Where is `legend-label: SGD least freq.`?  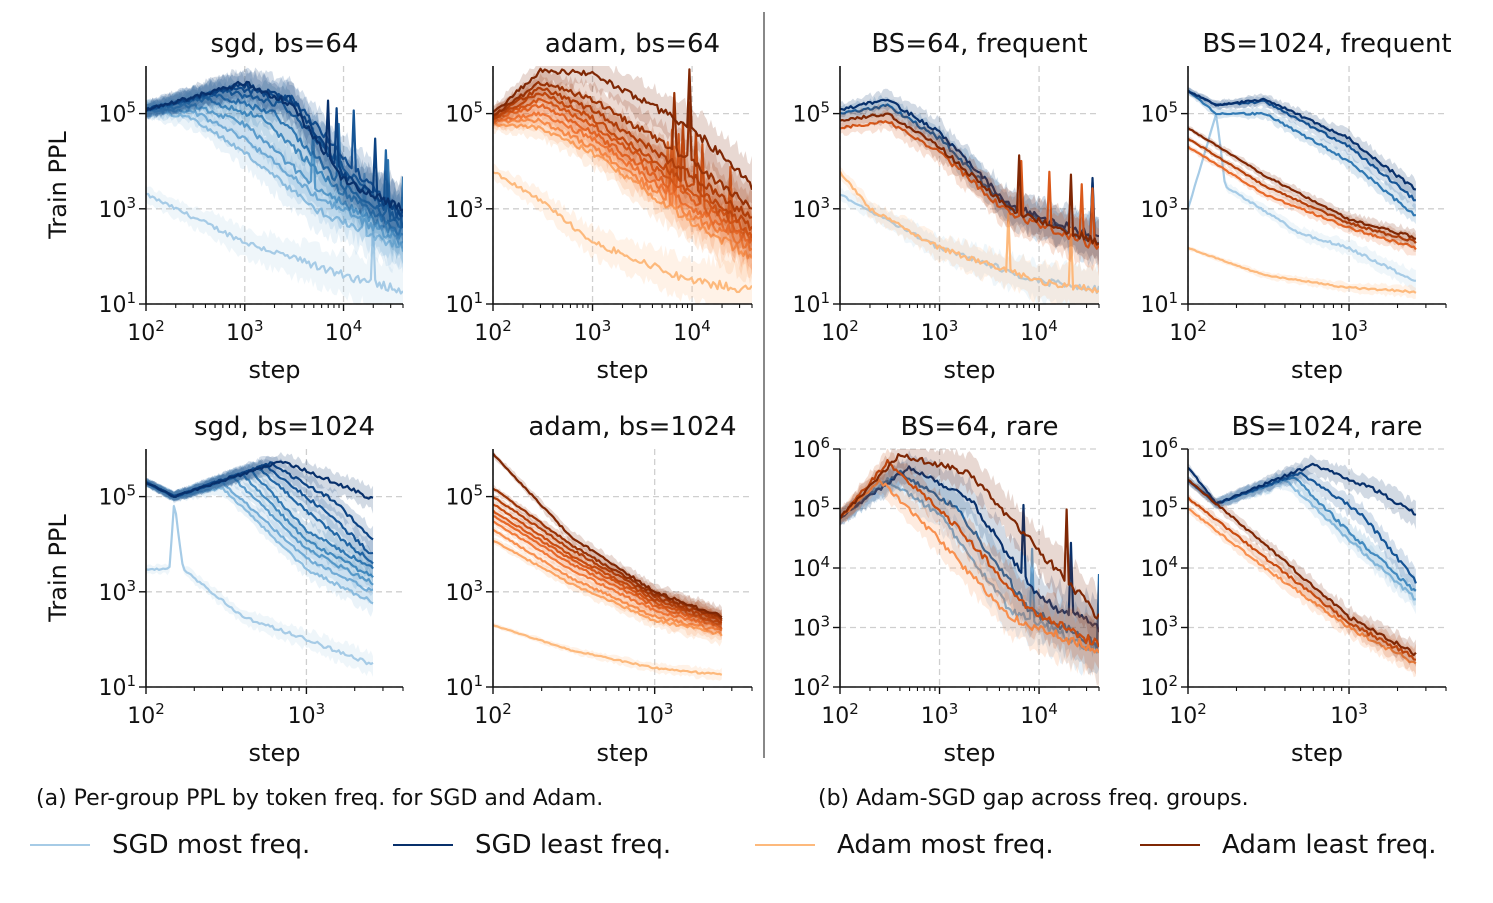
legend-label: SGD least freq. is located at coordinates (573, 845).